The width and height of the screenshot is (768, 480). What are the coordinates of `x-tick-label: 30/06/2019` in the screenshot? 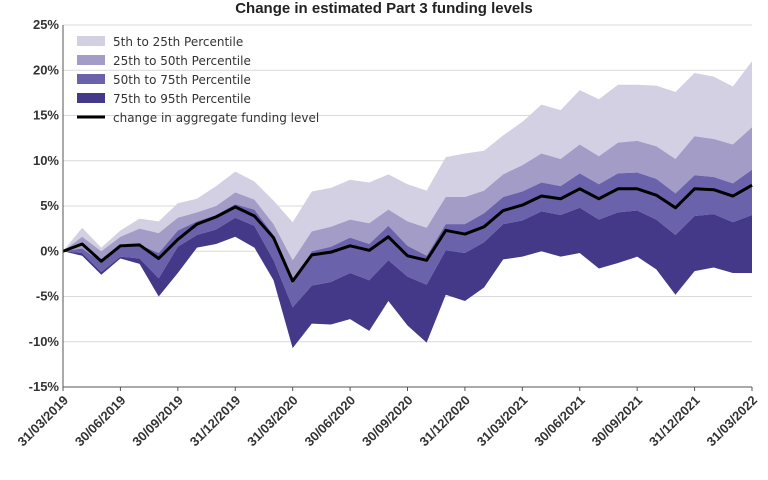 It's located at (100, 421).